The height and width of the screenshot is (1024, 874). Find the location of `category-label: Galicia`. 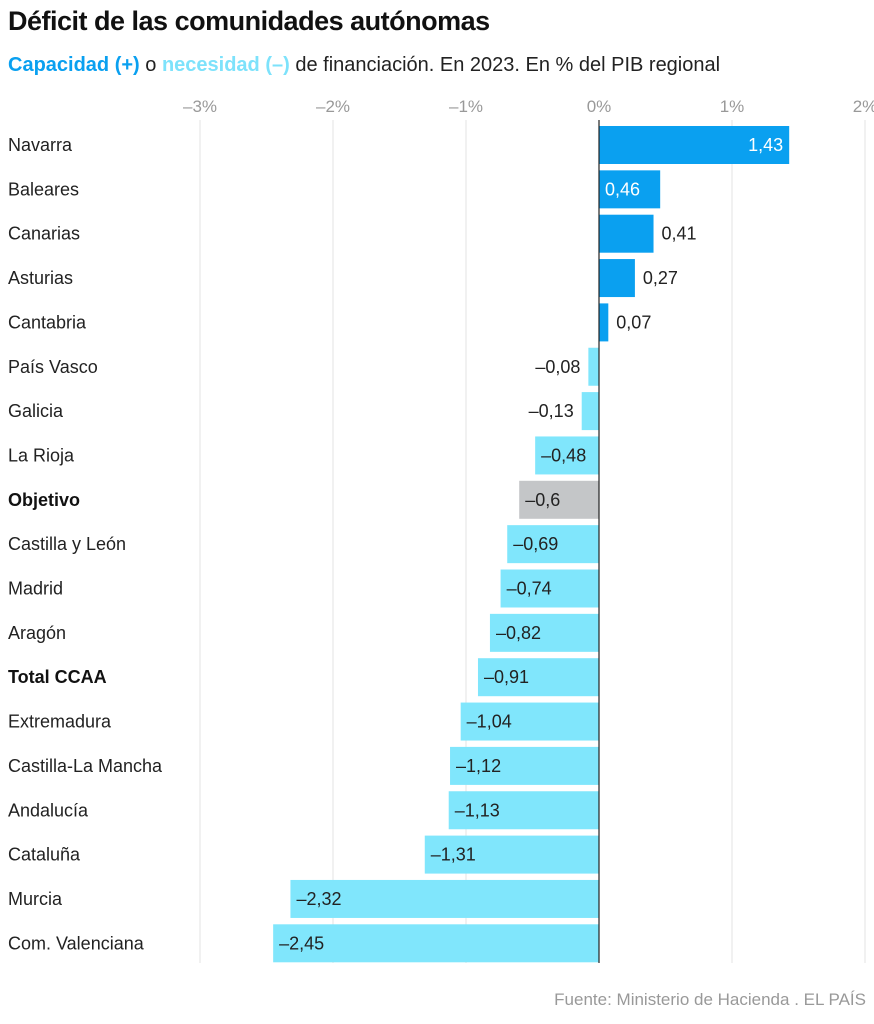

category-label: Galicia is located at coordinates (36, 411).